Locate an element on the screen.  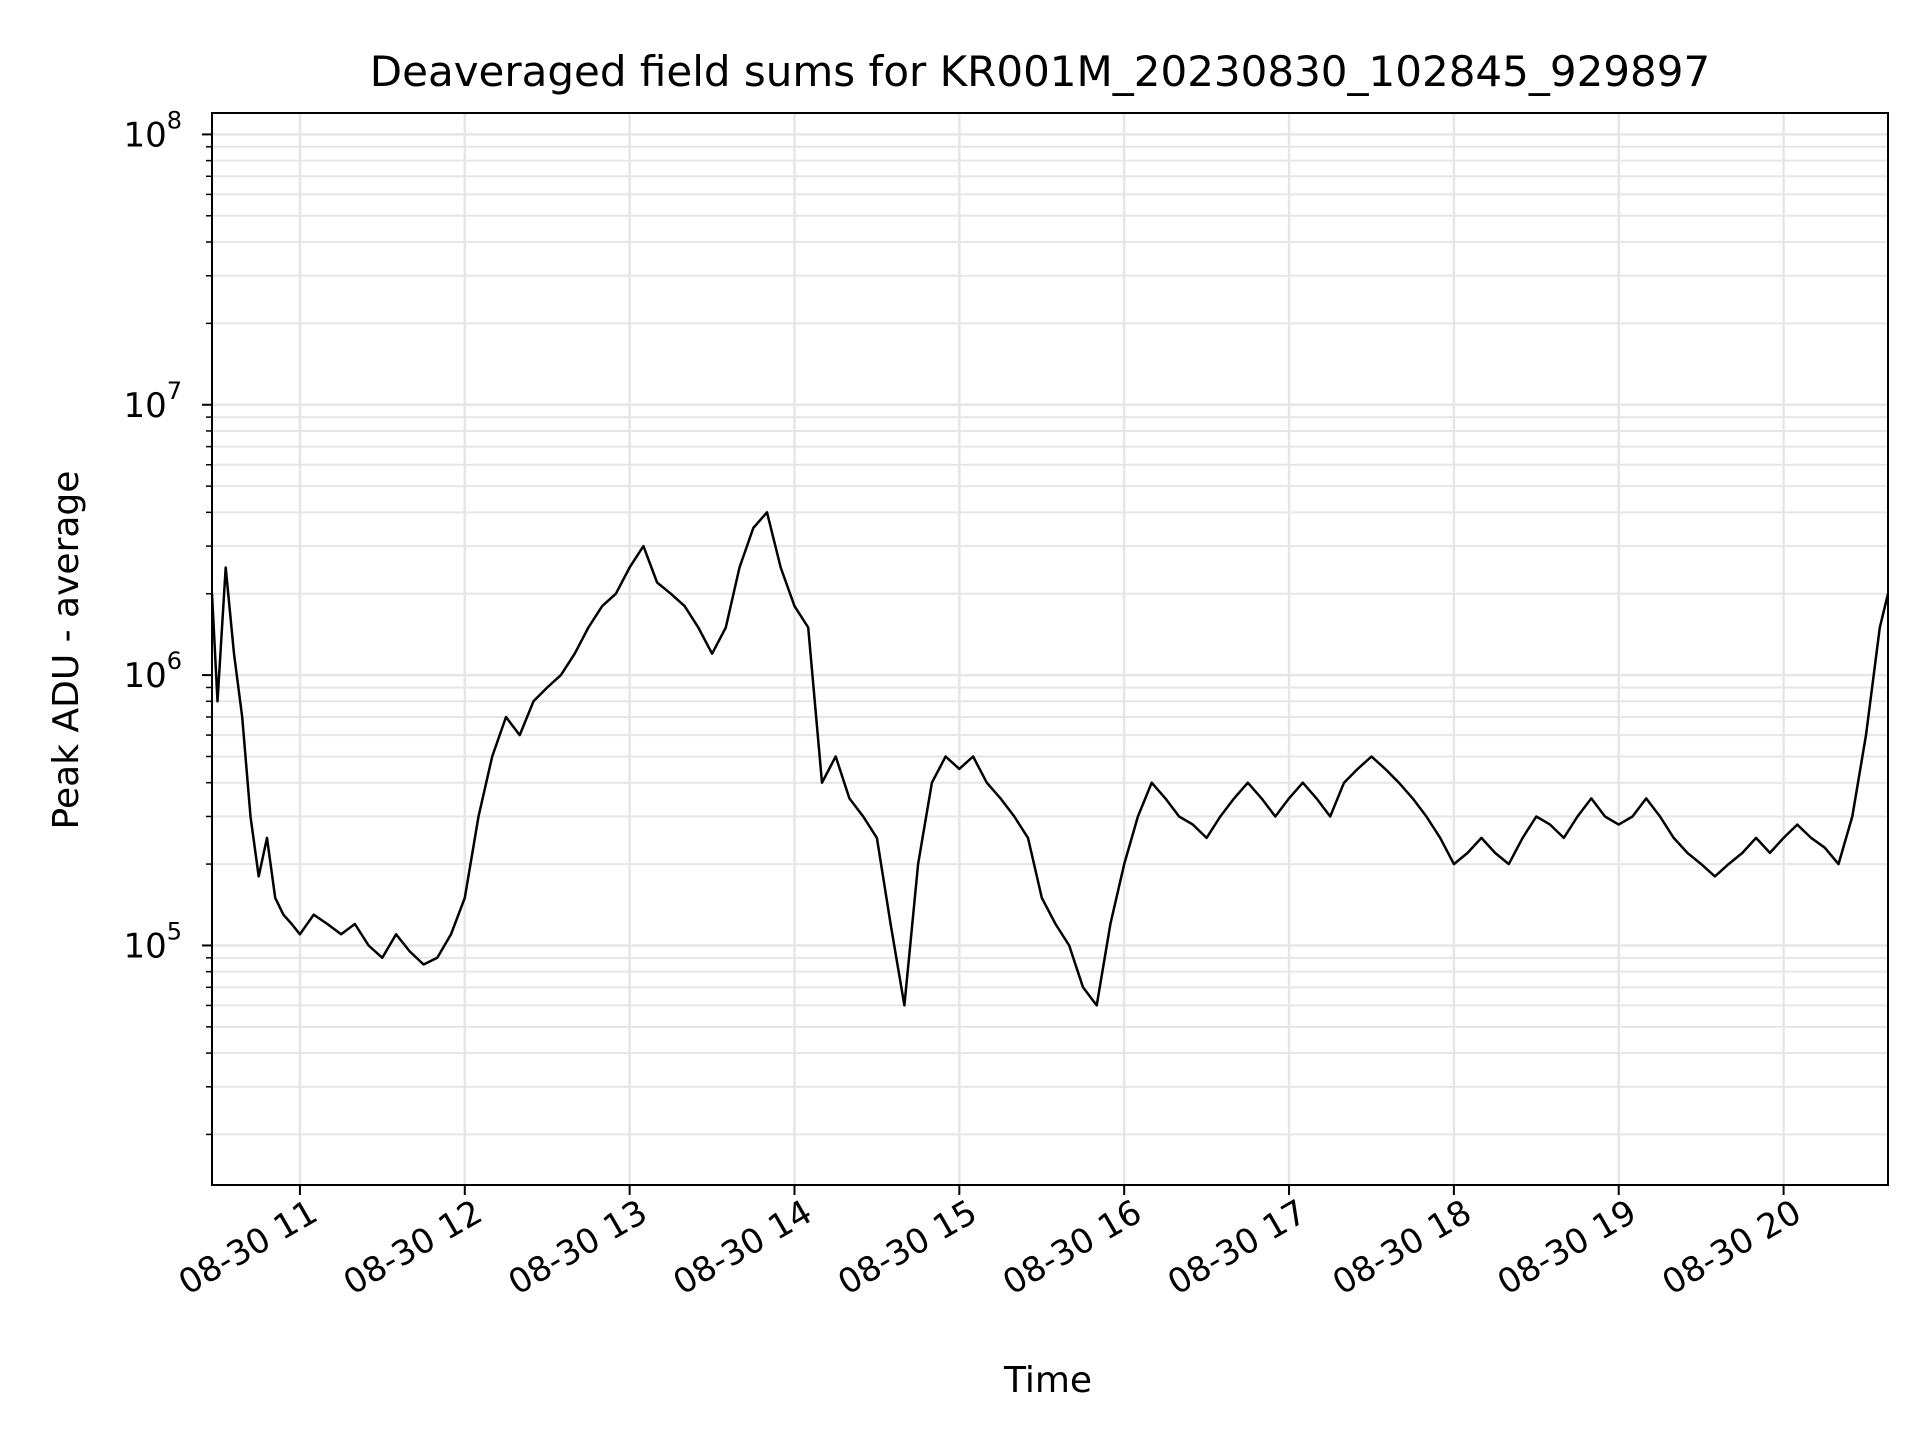
y-tick-label: 10⁸ is located at coordinates (152, 130).